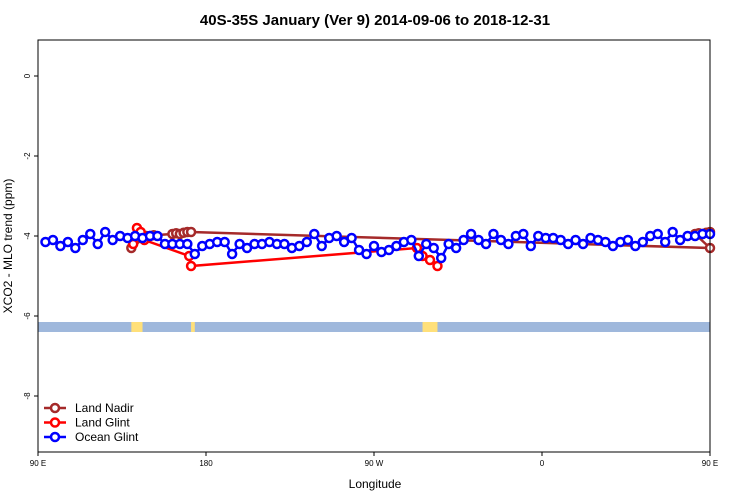 This screenshot has height=500, width=750. Describe the element at coordinates (375, 484) in the screenshot. I see `x-axis-label: Longitude` at that location.